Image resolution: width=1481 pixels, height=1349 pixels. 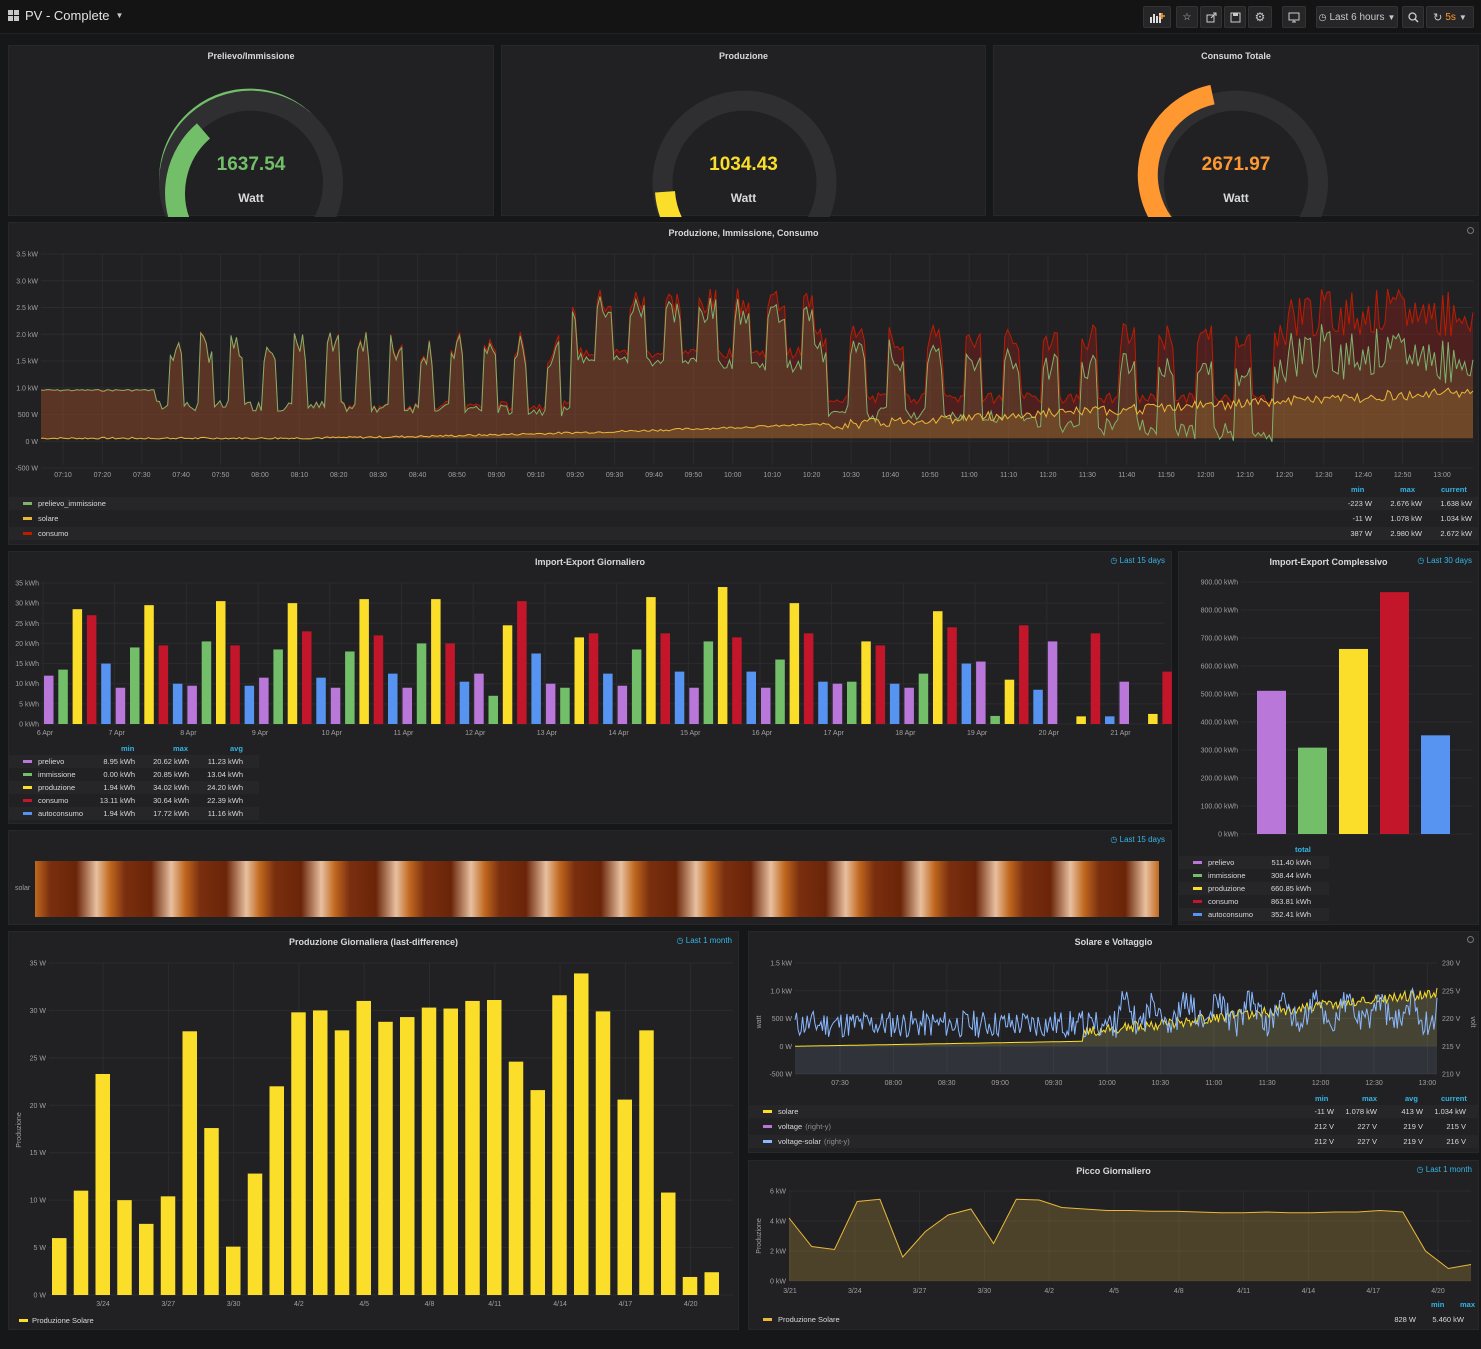 I want to click on legend-min: 212 V, so click(x=1324, y=1141).